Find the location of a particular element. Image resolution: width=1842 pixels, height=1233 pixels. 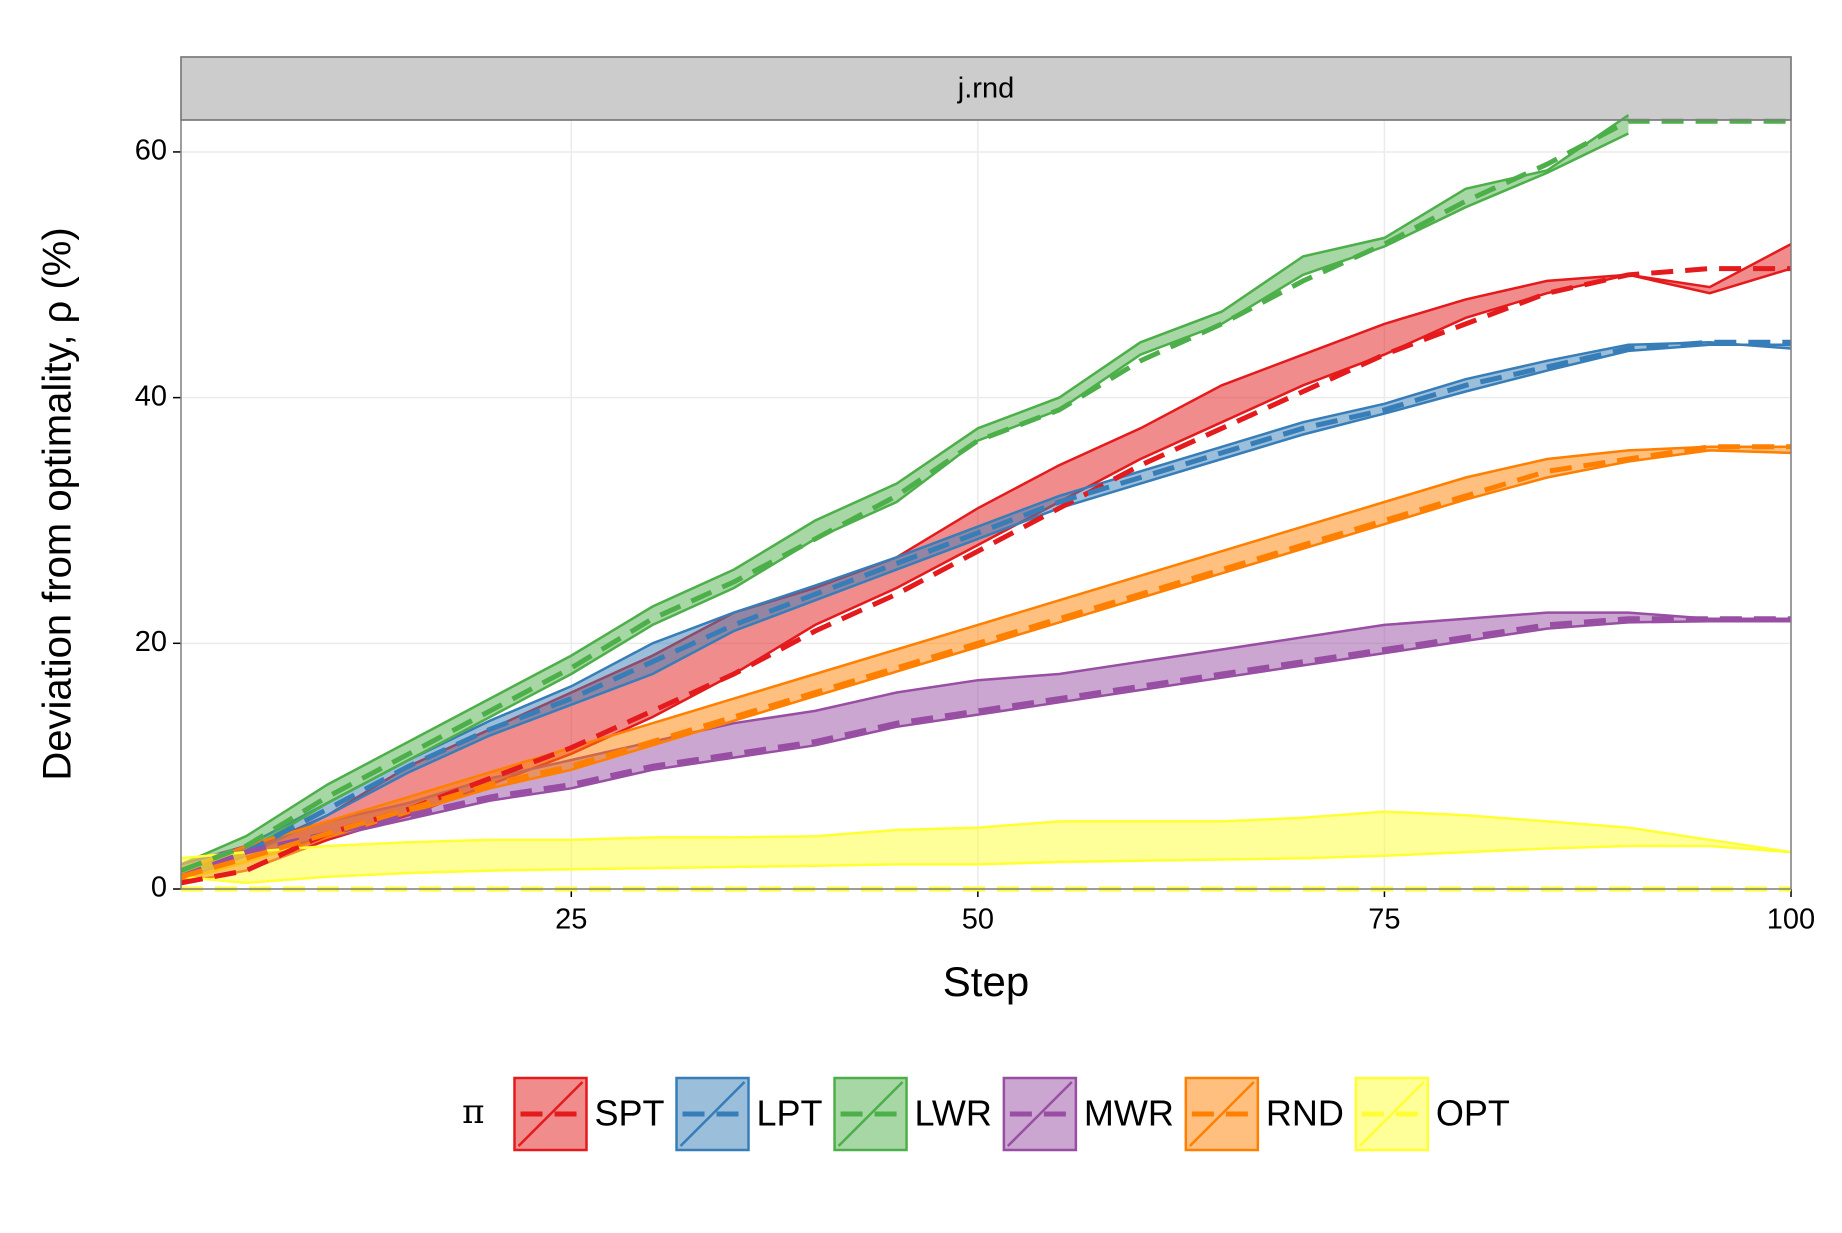

strip-border is located at coordinates (986, 88).